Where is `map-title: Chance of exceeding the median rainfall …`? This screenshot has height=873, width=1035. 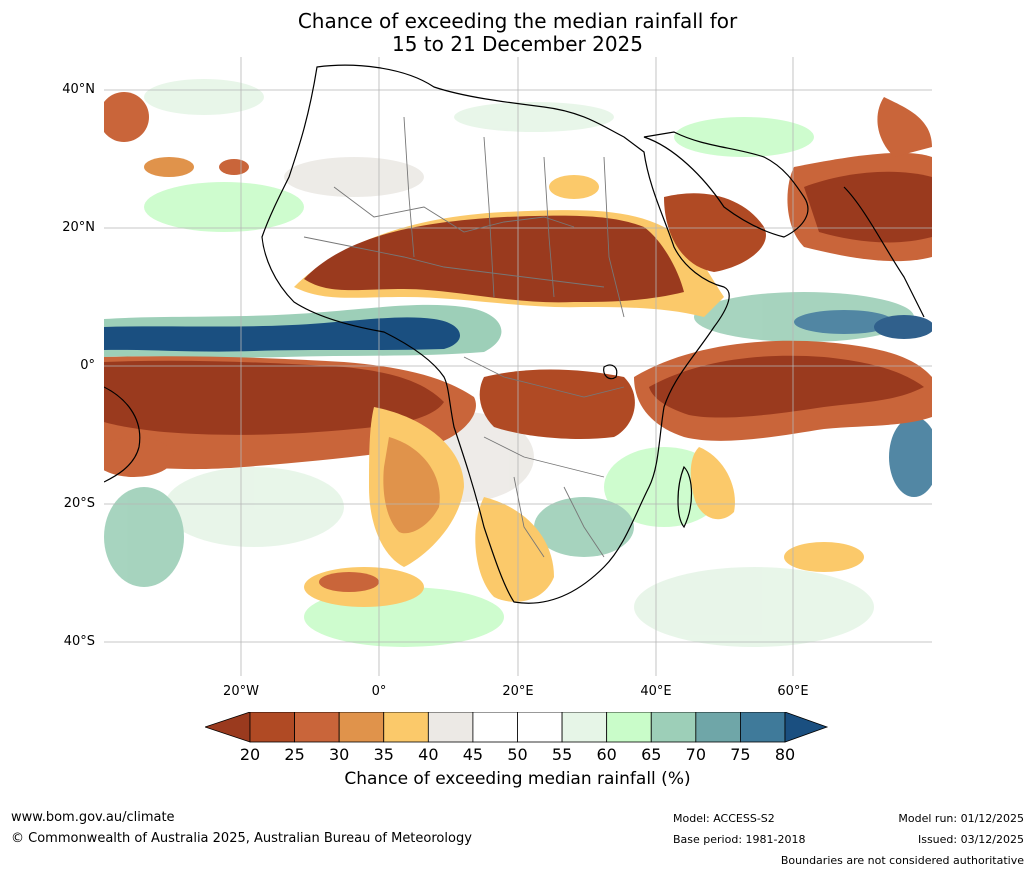
map-title: Chance of exceeding the median rainfall … is located at coordinates (517, 33).